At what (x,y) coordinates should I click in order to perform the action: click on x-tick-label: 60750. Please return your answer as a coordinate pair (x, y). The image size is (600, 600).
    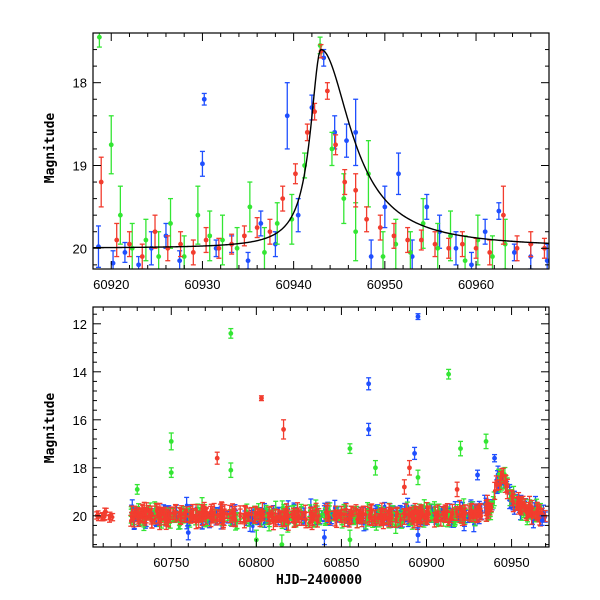
    Looking at the image, I should click on (171, 562).